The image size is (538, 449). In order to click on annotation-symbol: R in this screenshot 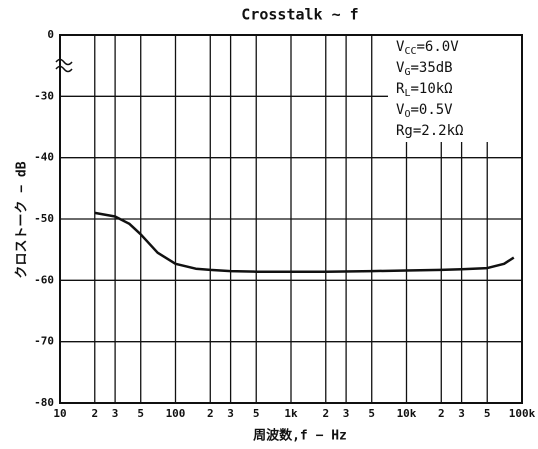, I will do `click(400, 89)`.